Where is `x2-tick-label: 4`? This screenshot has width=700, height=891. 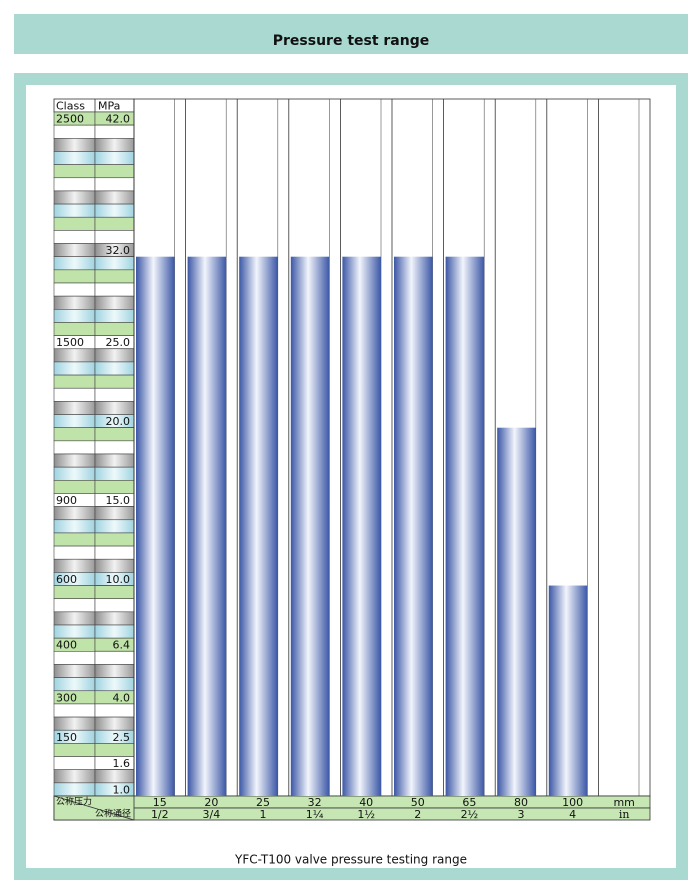
x2-tick-label: 4 is located at coordinates (572, 814).